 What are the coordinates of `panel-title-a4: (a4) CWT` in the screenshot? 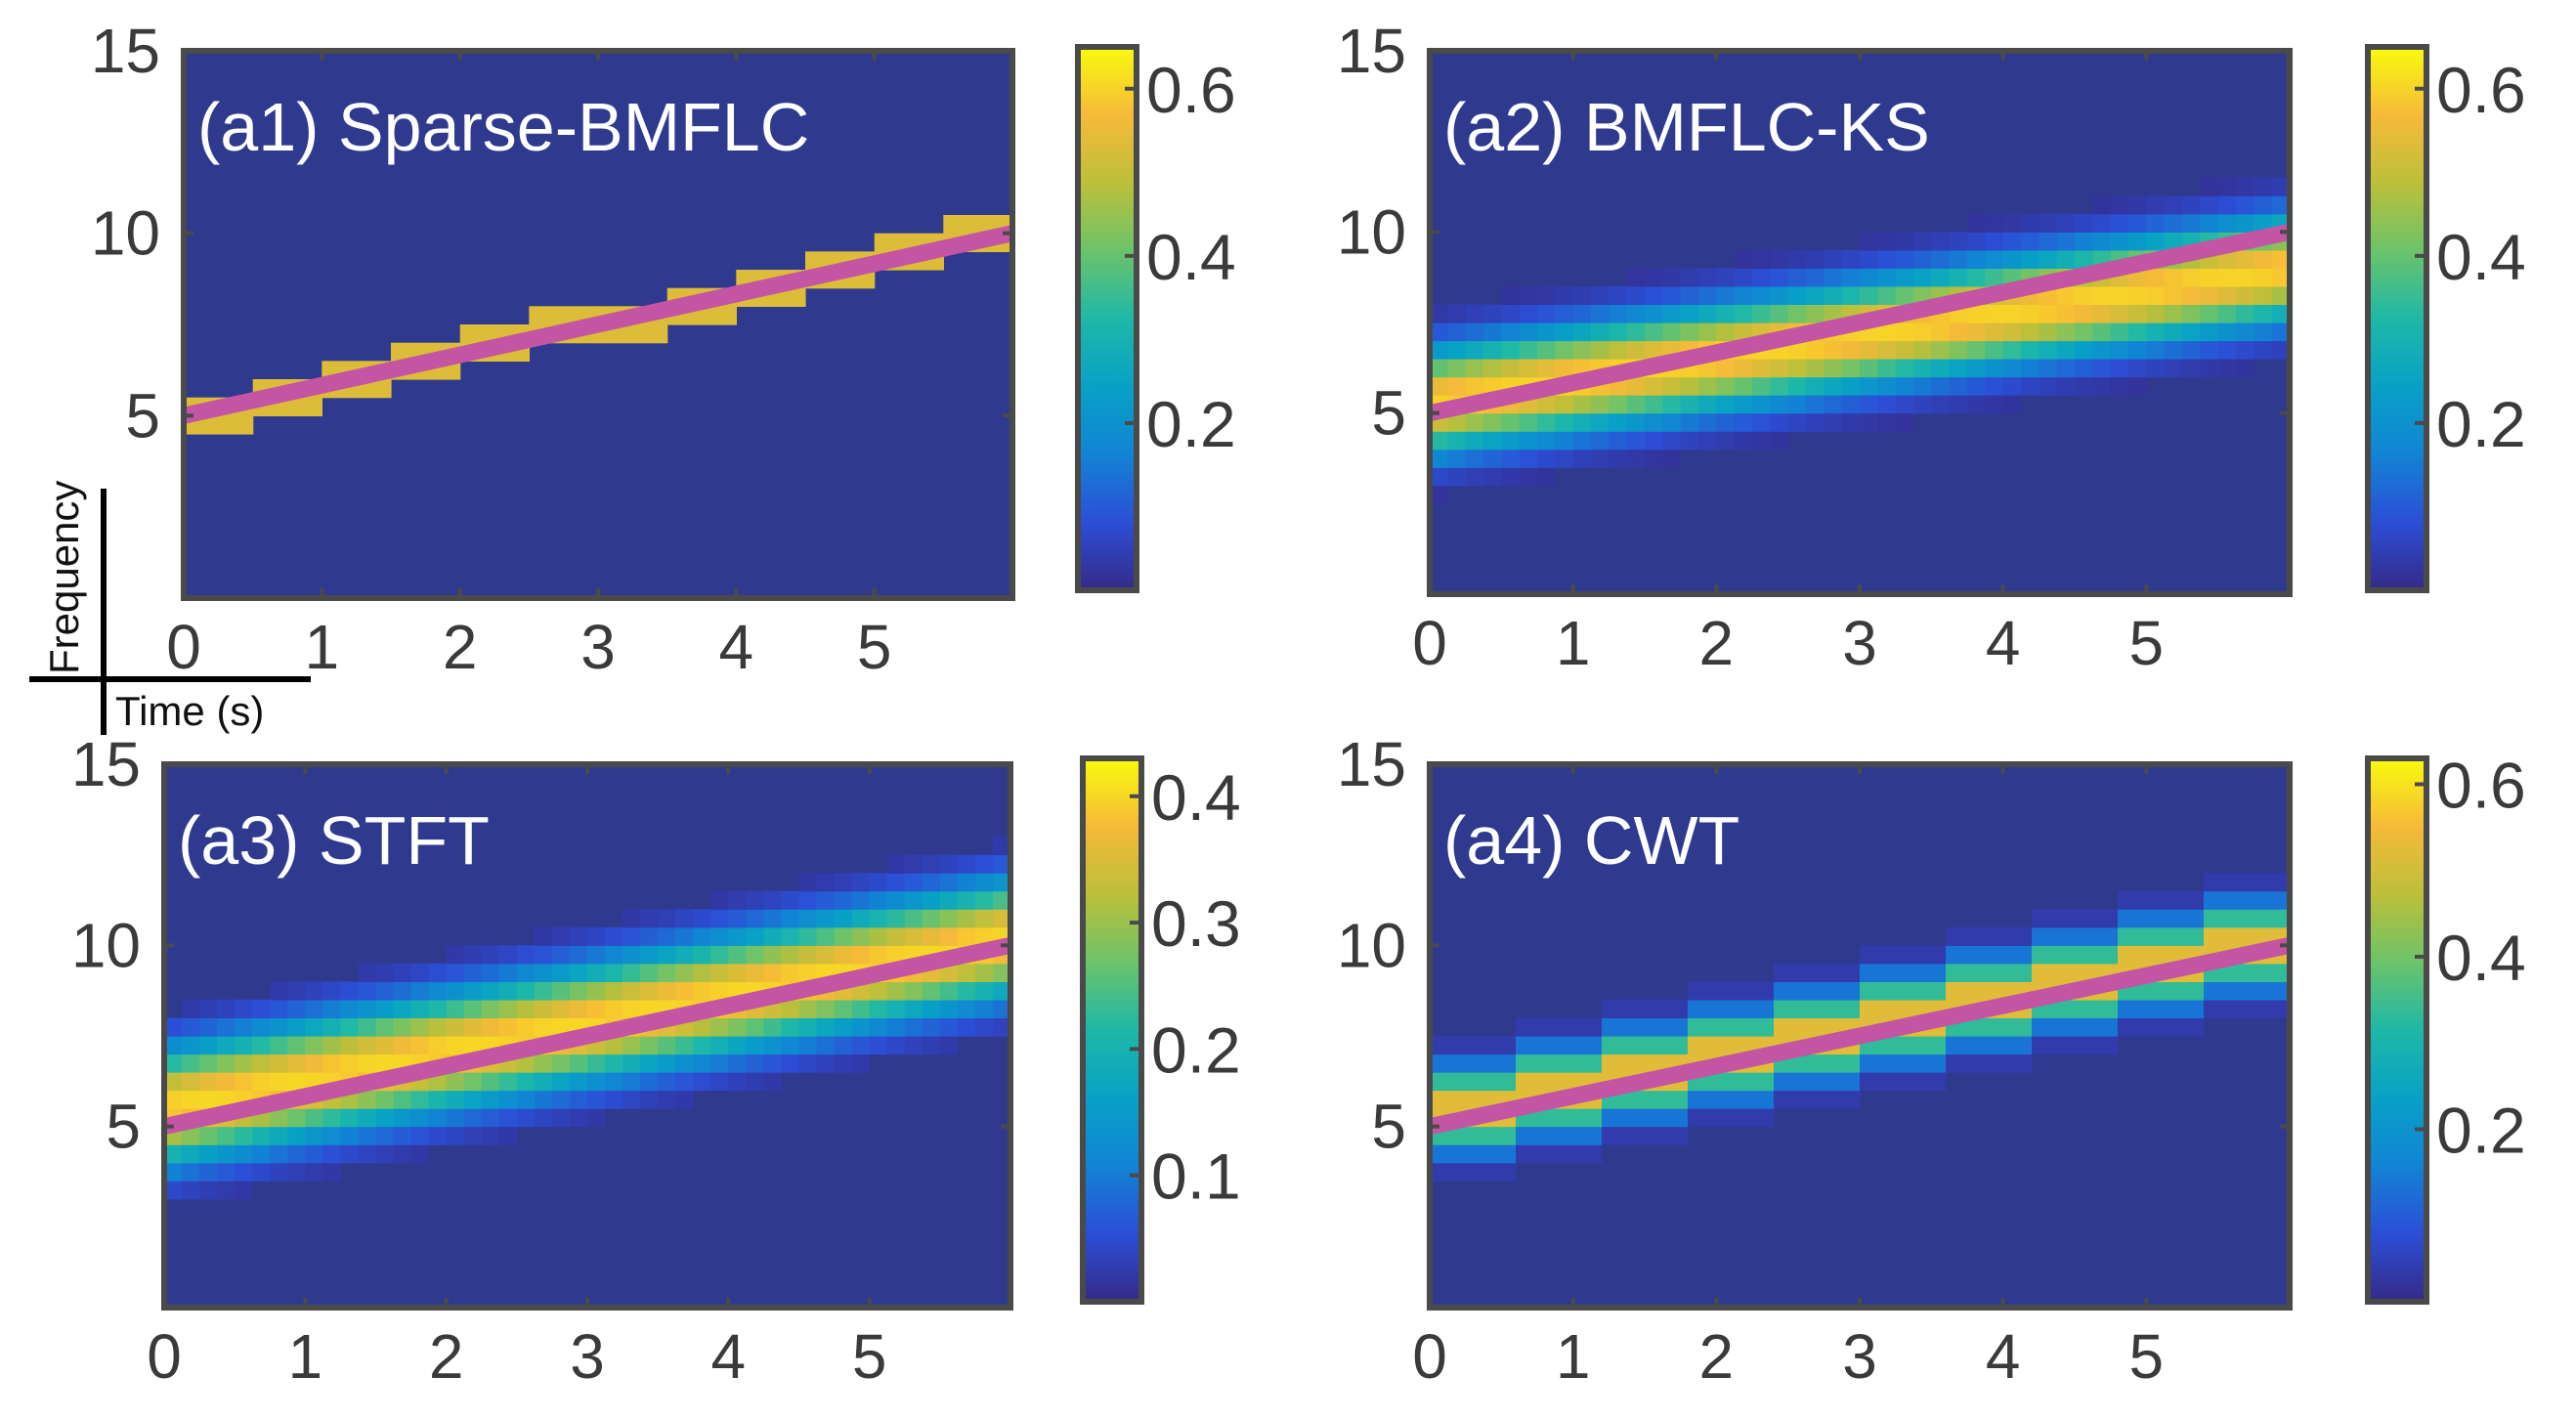 It's located at (1591, 840).